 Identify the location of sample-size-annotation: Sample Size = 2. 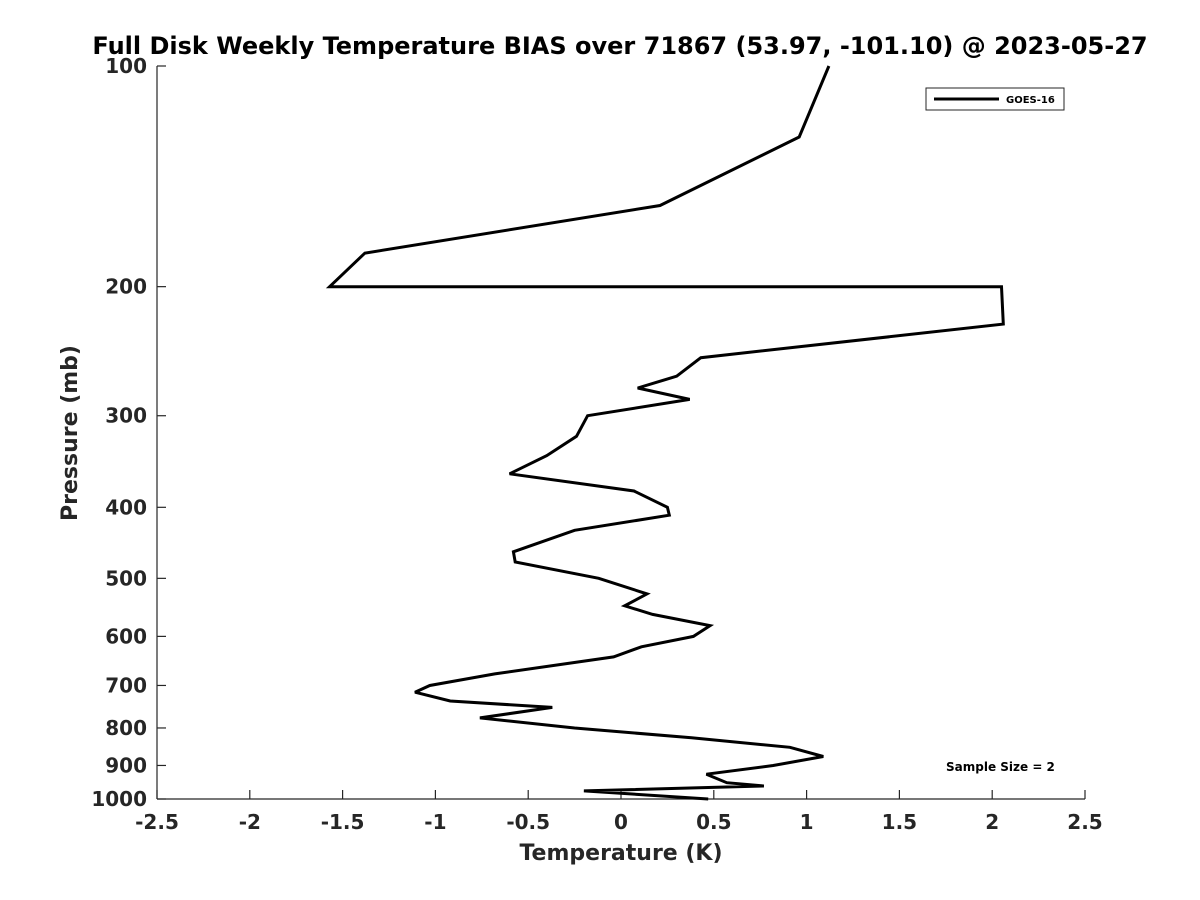
(1000, 767).